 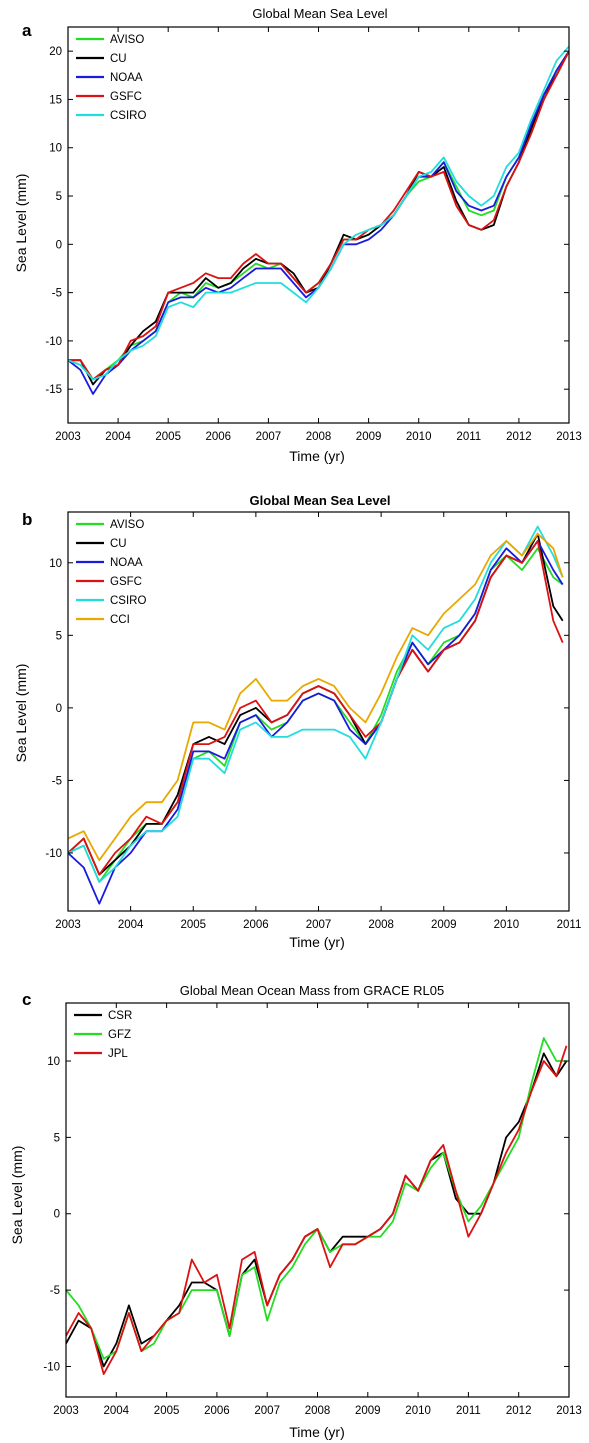 I want to click on panel-a-xtick-label: 2012, so click(x=519, y=437).